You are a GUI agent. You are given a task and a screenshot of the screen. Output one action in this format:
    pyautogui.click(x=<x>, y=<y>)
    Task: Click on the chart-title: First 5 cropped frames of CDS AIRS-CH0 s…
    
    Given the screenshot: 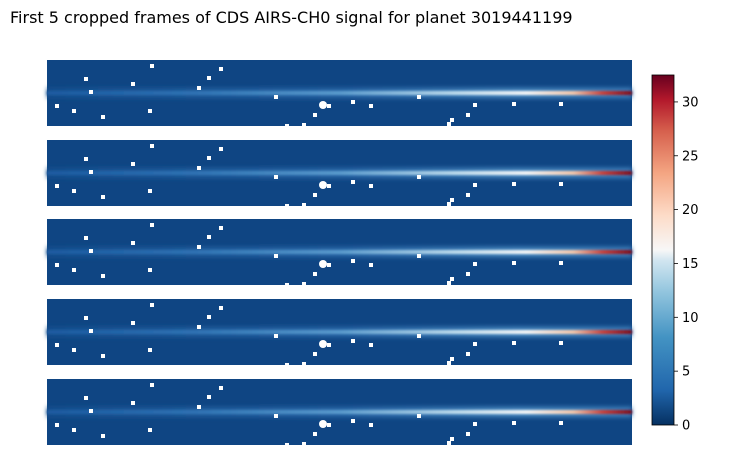 What is the action you would take?
    pyautogui.click(x=291, y=17)
    